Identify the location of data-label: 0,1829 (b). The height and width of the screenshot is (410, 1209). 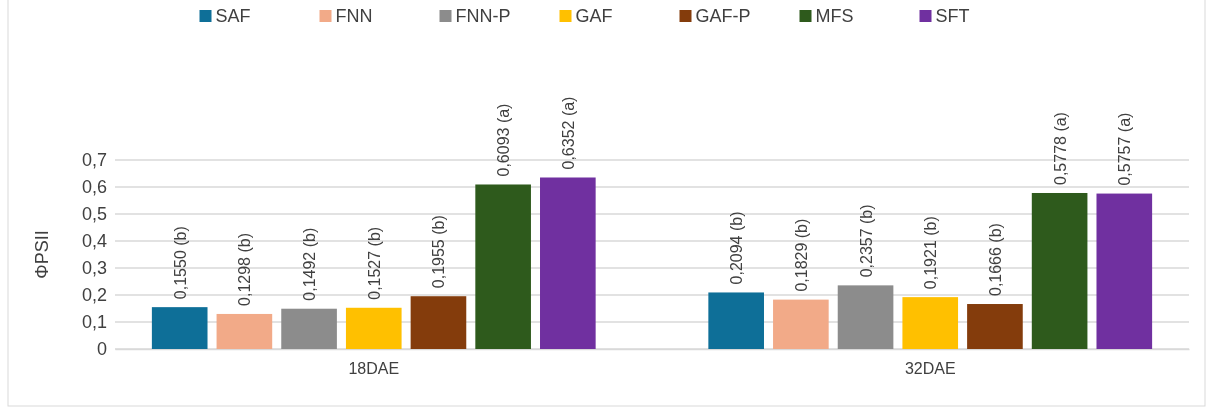
(801, 255).